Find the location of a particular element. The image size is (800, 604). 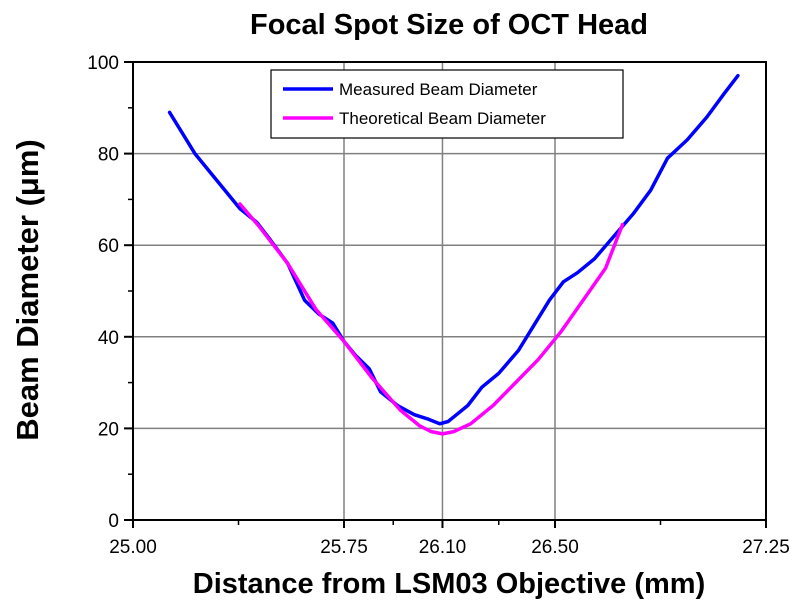

legend-label: Theoretical Beam Diameter is located at coordinates (442, 118).